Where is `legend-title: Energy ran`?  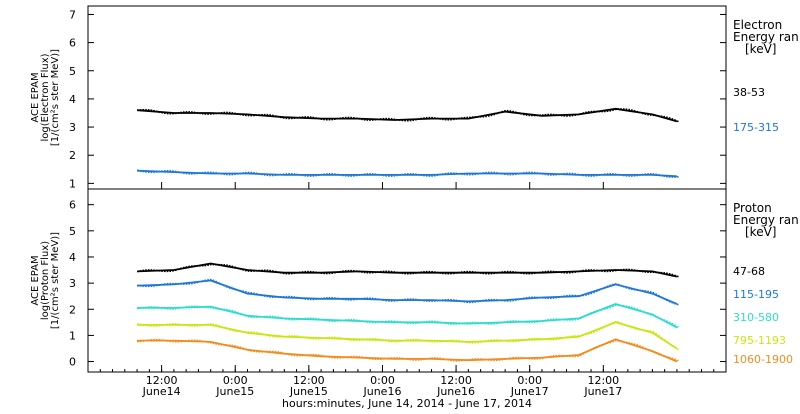
legend-title: Energy ran is located at coordinates (766, 220).